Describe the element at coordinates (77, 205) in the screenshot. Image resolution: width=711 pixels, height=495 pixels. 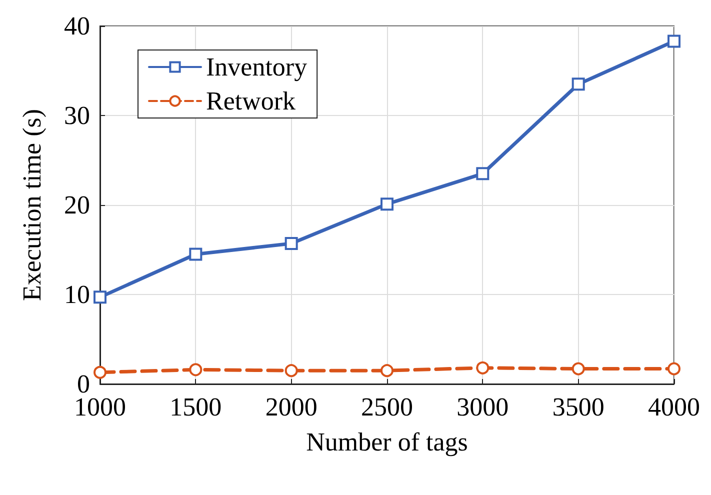
I see `y-tick-label: 20` at that location.